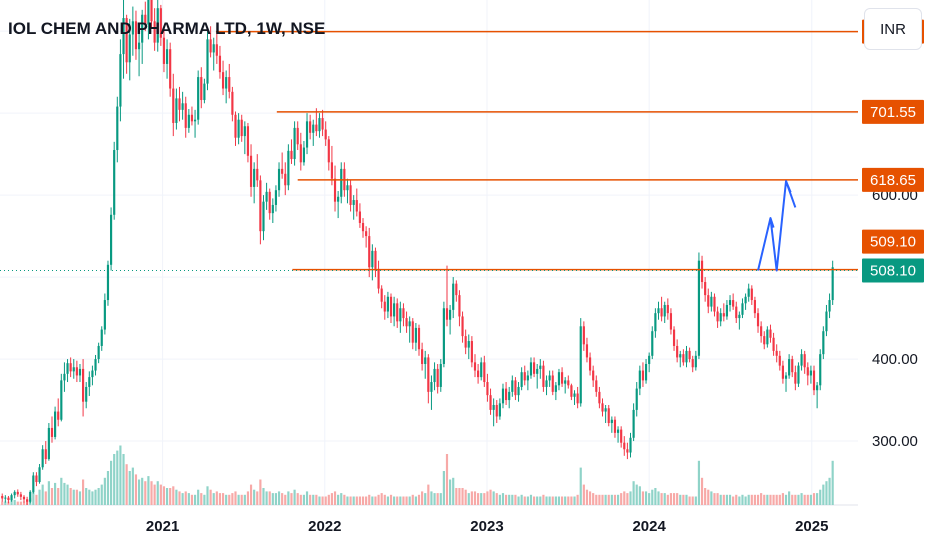 This screenshot has height=550, width=932. What do you see at coordinates (487, 526) in the screenshot?
I see `time-axis: 2021 2022 2023 2024 2025` at bounding box center [487, 526].